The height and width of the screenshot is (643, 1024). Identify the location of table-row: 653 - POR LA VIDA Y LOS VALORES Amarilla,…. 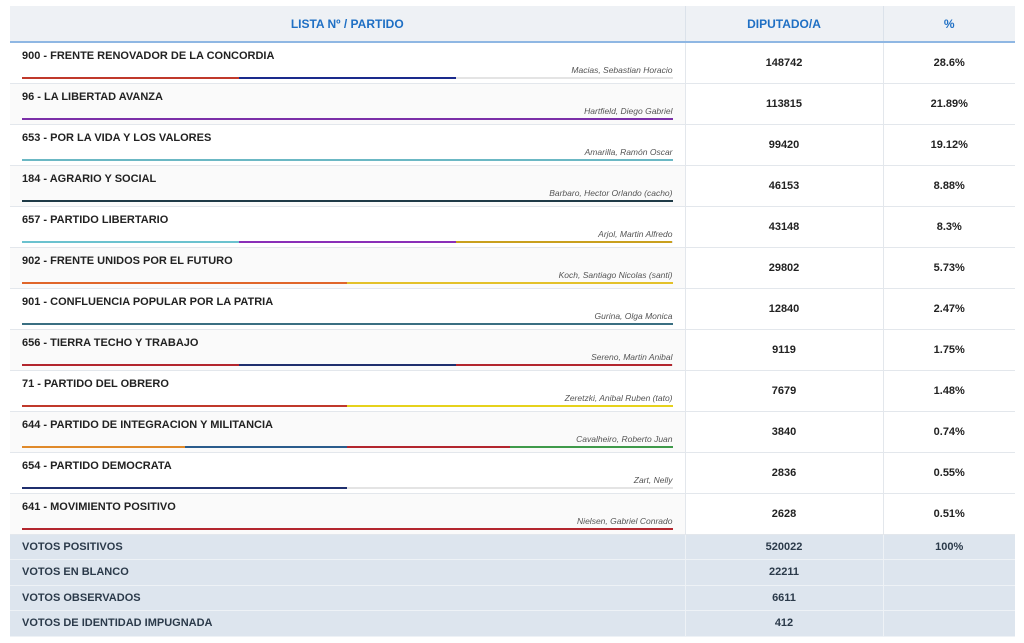
(512, 145).